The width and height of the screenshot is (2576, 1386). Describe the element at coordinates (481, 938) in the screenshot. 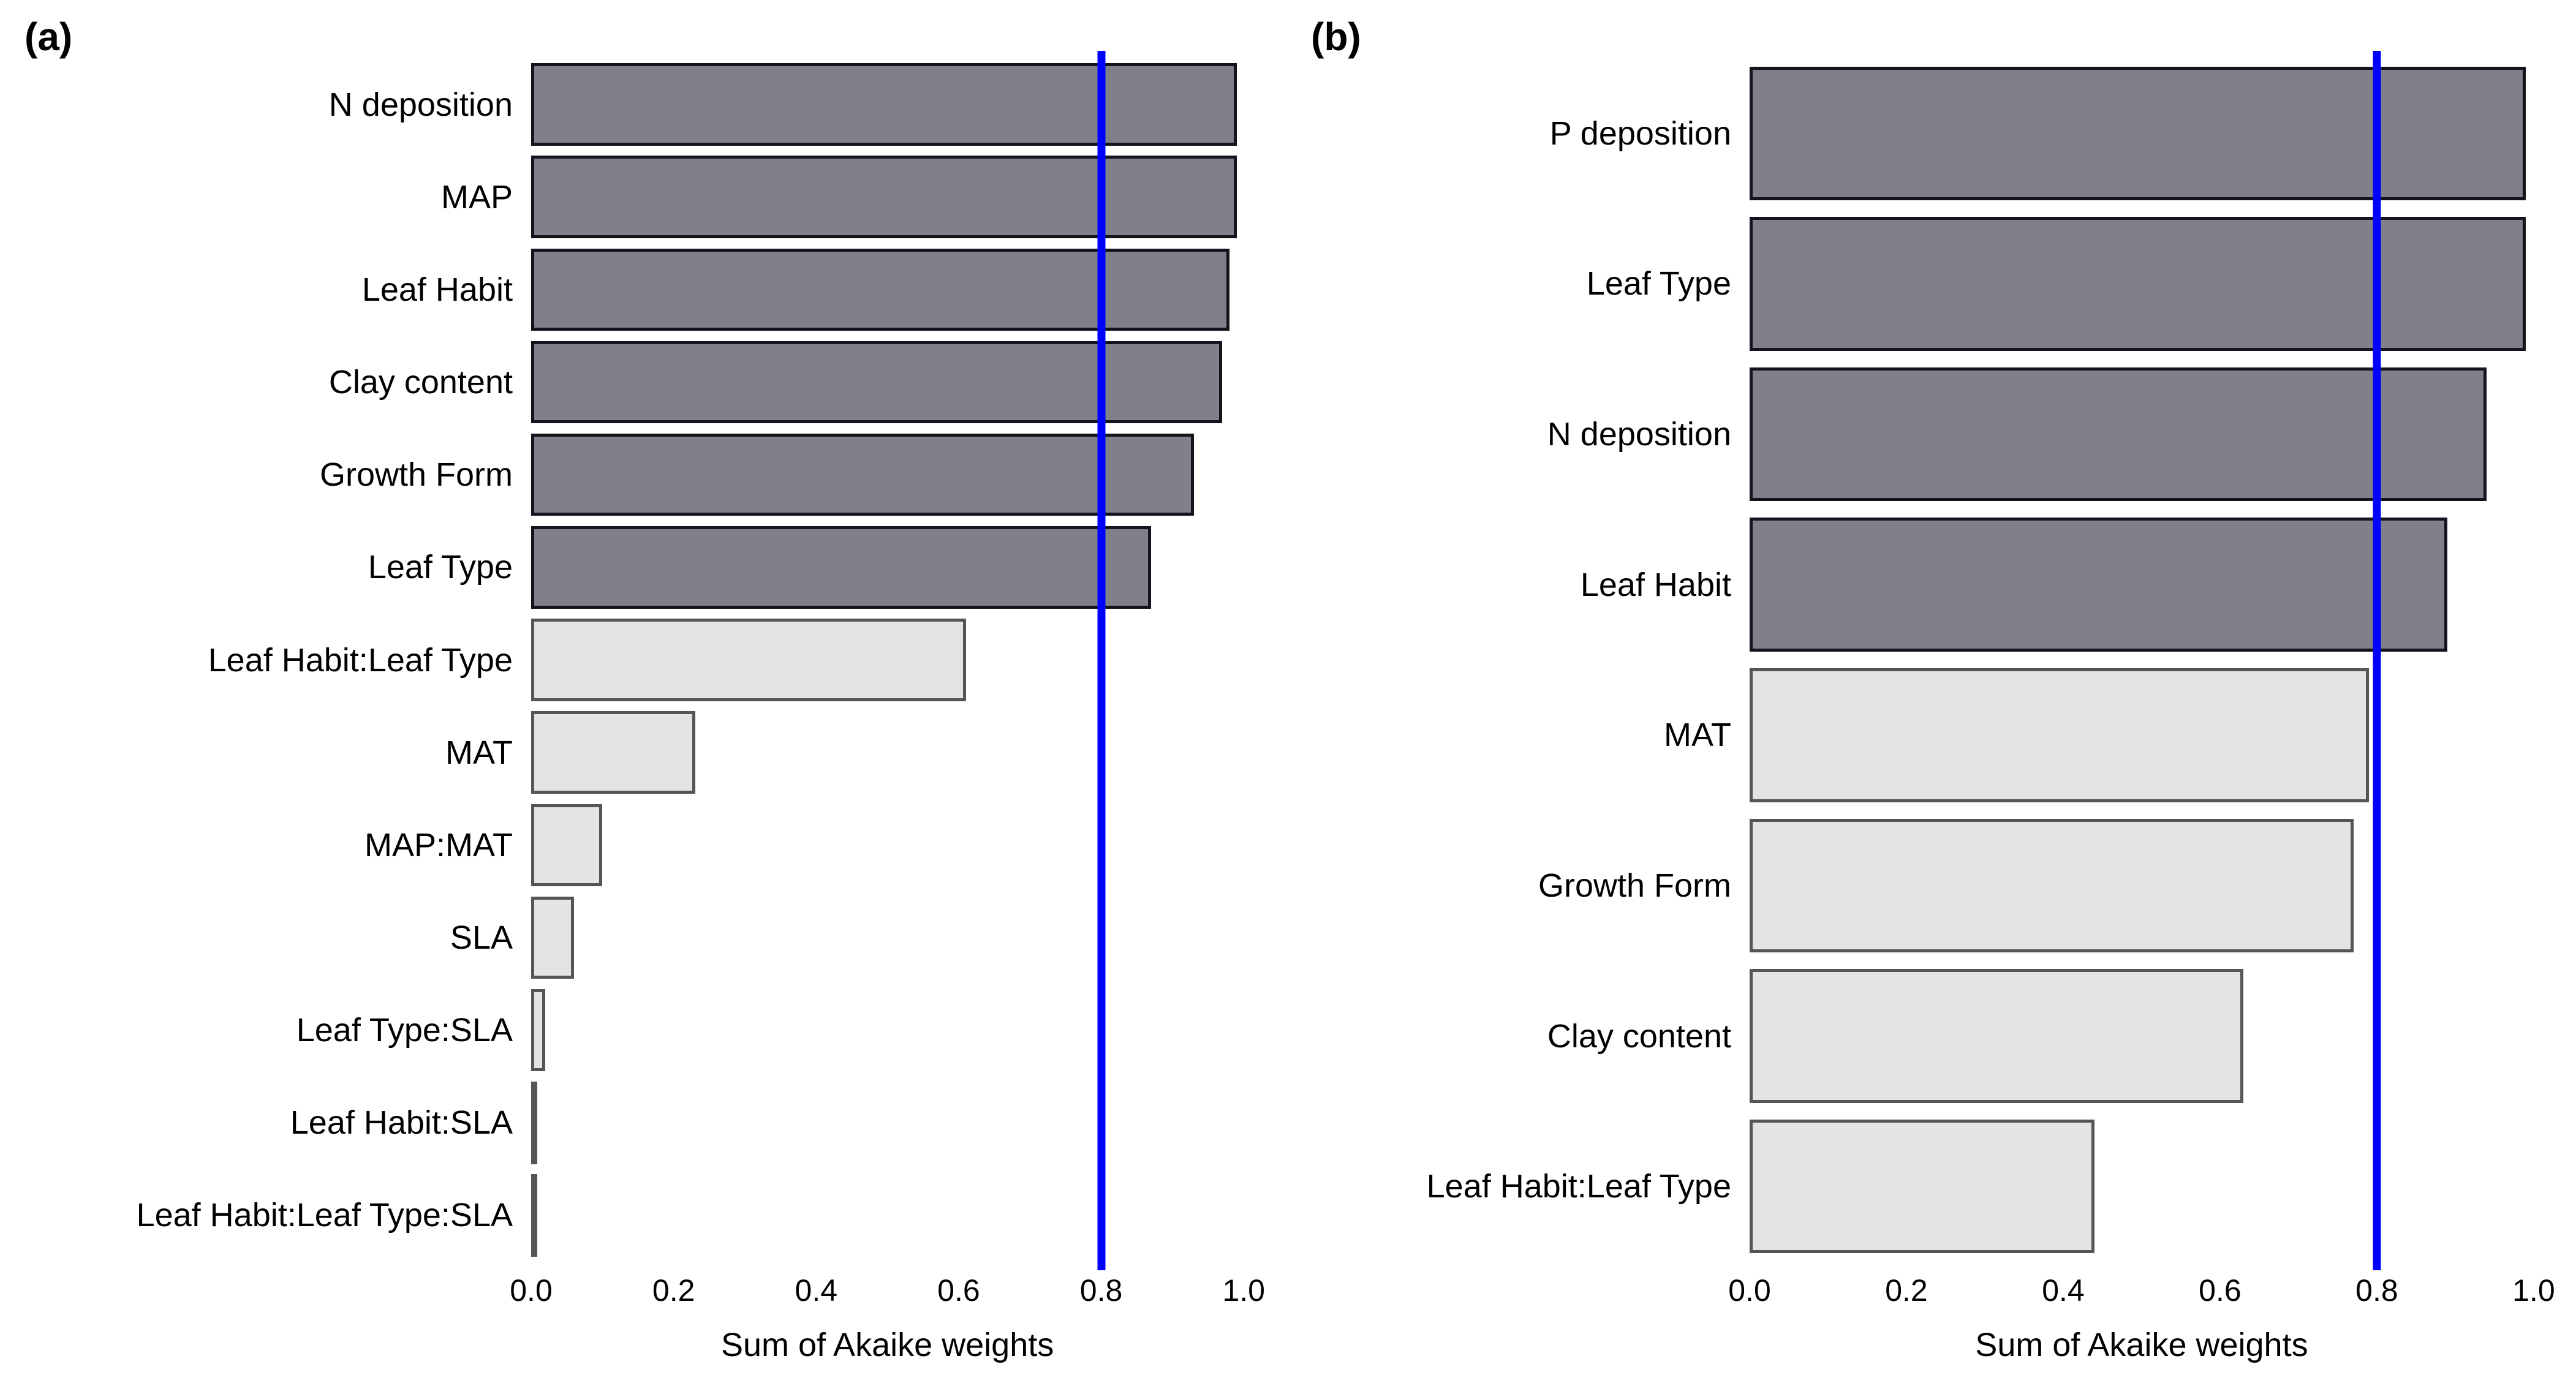

I see `category-label: SLA` at that location.